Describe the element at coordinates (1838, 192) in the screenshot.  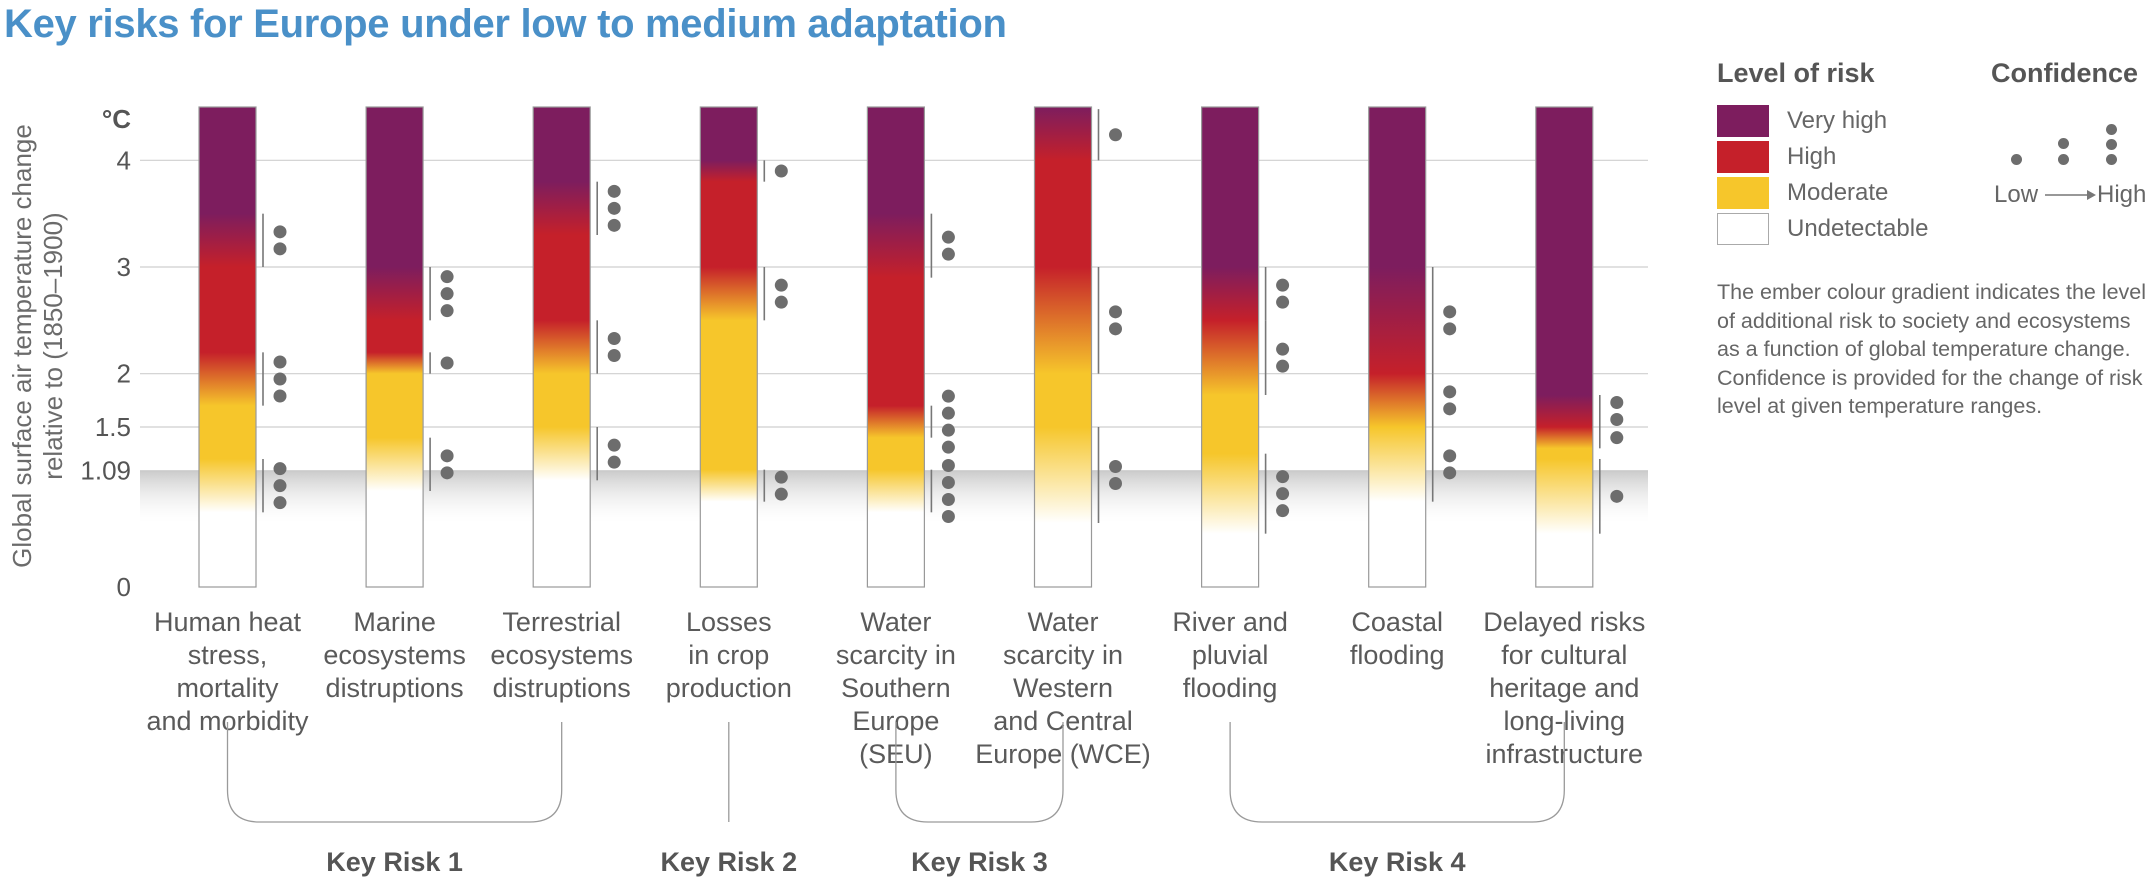
I see `legend-label-moderate: Moderate` at that location.